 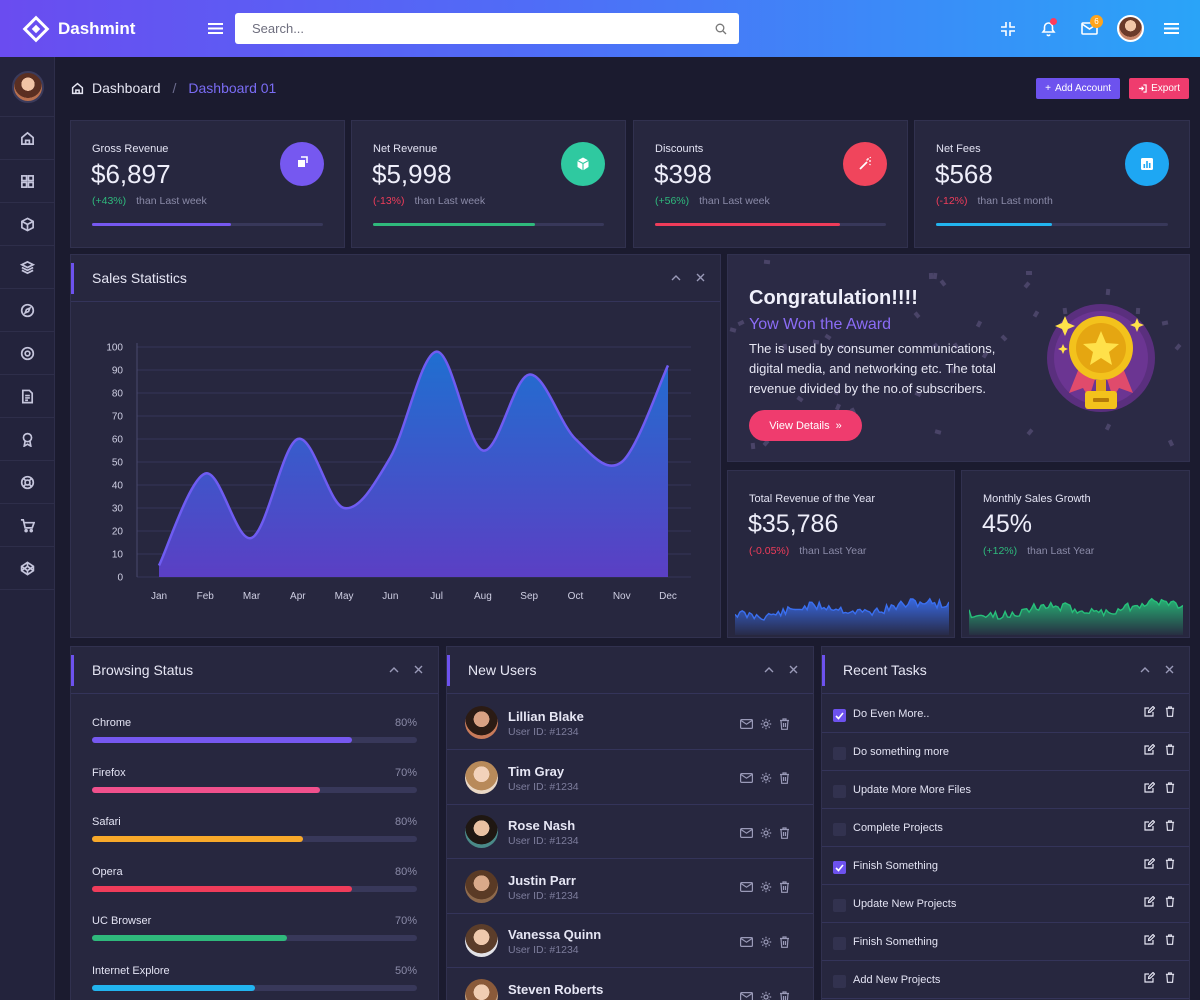 What do you see at coordinates (27, 482) in the screenshot?
I see `sidebar-item-support` at bounding box center [27, 482].